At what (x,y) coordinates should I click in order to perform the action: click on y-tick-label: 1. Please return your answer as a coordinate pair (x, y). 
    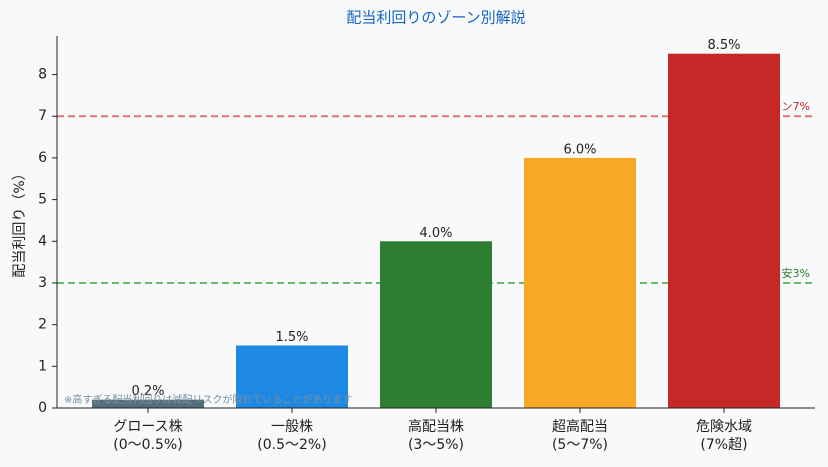
    Looking at the image, I should click on (42, 366).